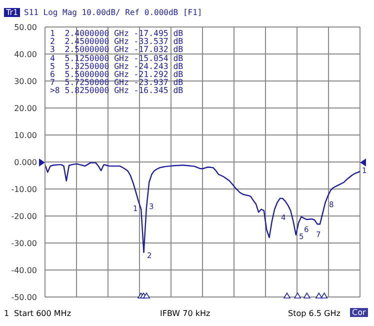  What do you see at coordinates (12, 12) in the screenshot?
I see `text: Tr1` at bounding box center [12, 12].